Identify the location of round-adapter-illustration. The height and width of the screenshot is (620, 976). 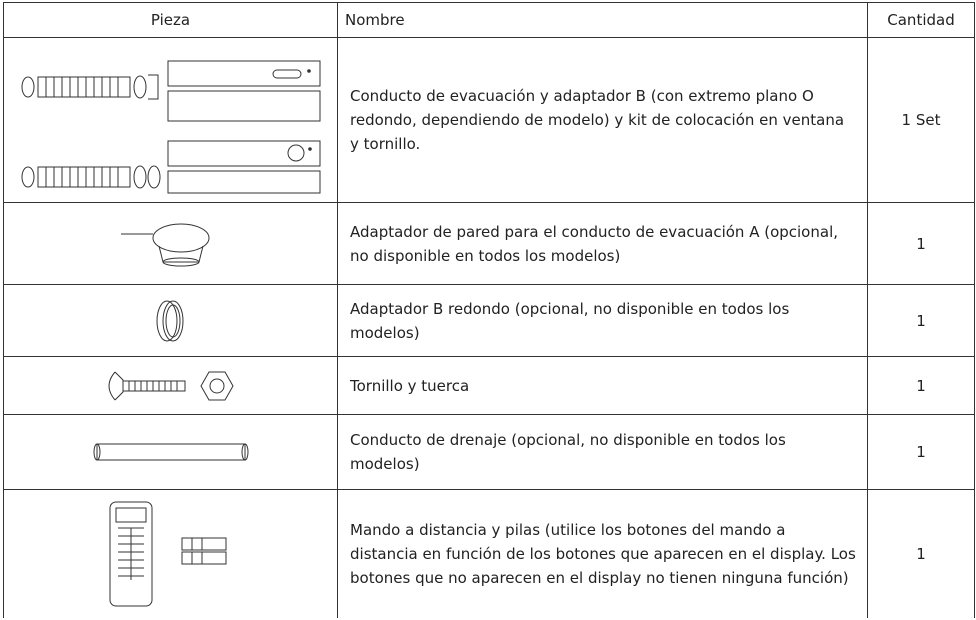
(169, 320).